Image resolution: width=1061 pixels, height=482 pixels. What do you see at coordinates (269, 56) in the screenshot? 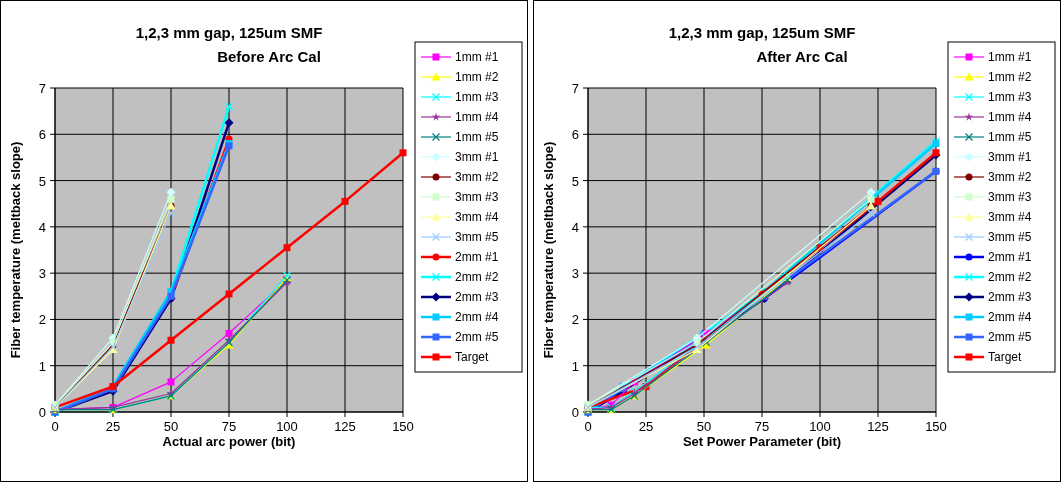
I see `chart-subtitle: Before Arc Cal` at bounding box center [269, 56].